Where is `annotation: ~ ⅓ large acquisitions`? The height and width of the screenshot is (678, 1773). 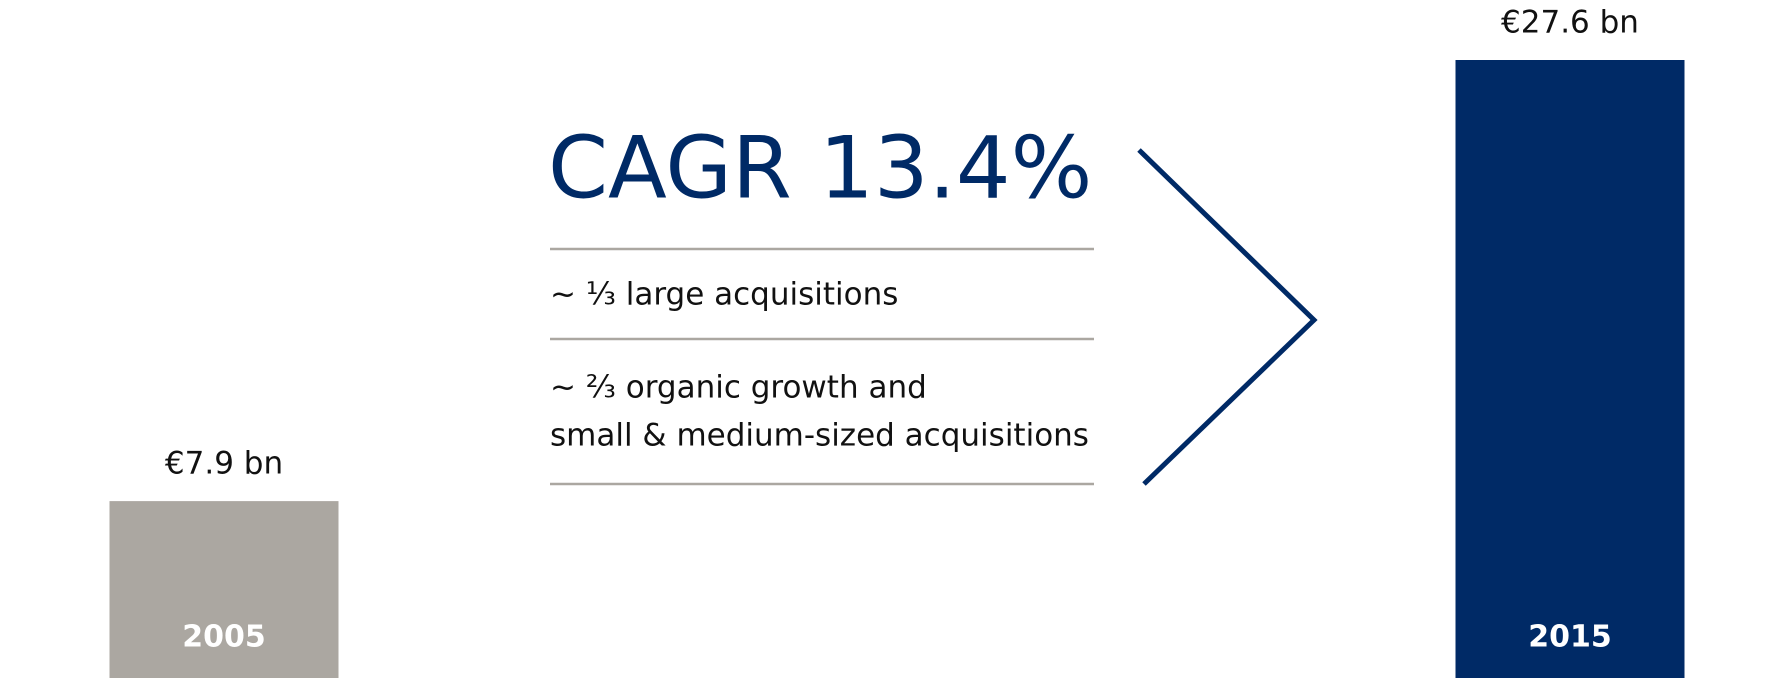 annotation: ~ ⅓ large acquisitions is located at coordinates (724, 295).